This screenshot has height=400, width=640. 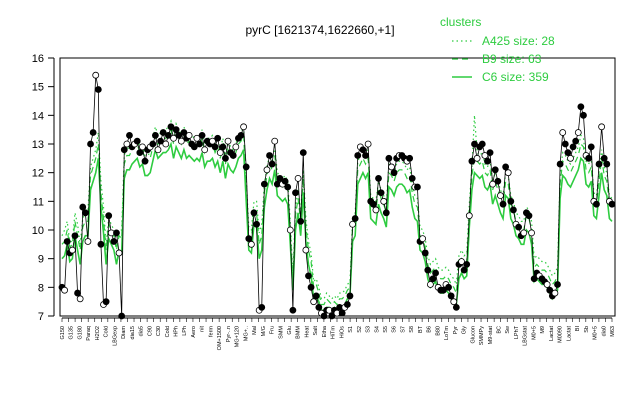 I want to click on x-tick-label: LBGexp, so click(x=115, y=336).